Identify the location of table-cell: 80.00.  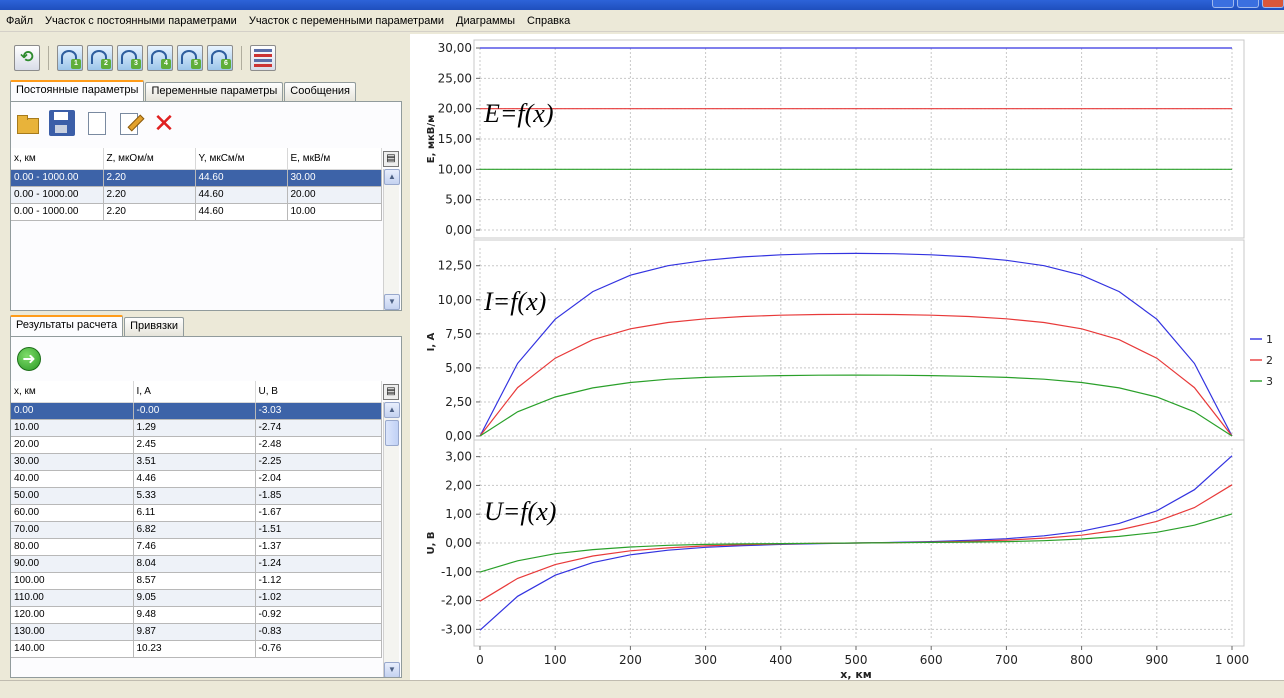
(72, 547).